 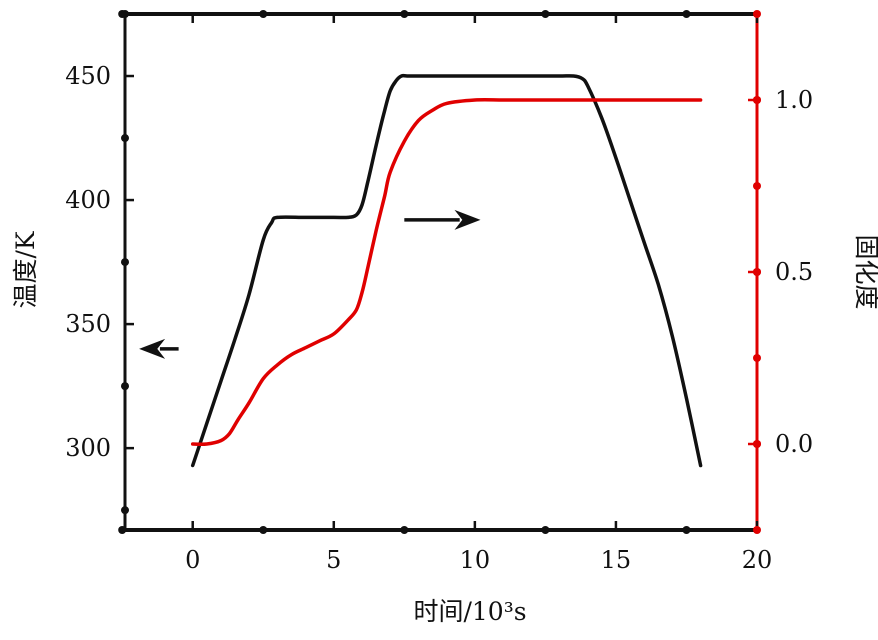 What do you see at coordinates (467, 219) in the screenshot?
I see `arrow-right-head` at bounding box center [467, 219].